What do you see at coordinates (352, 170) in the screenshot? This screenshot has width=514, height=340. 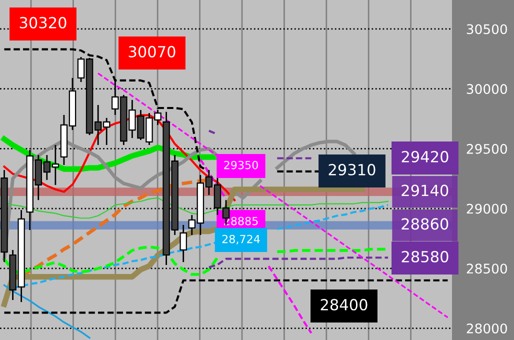 I see `annotation: 29310` at bounding box center [352, 170].